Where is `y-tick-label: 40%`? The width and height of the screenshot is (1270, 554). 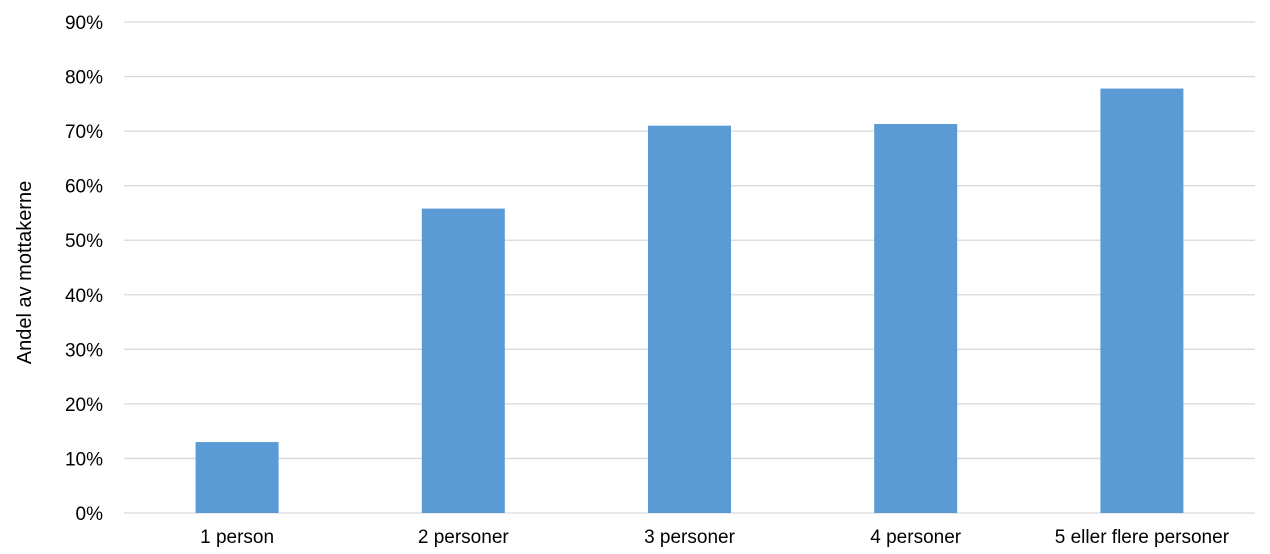 y-tick-label: 40% is located at coordinates (84, 296).